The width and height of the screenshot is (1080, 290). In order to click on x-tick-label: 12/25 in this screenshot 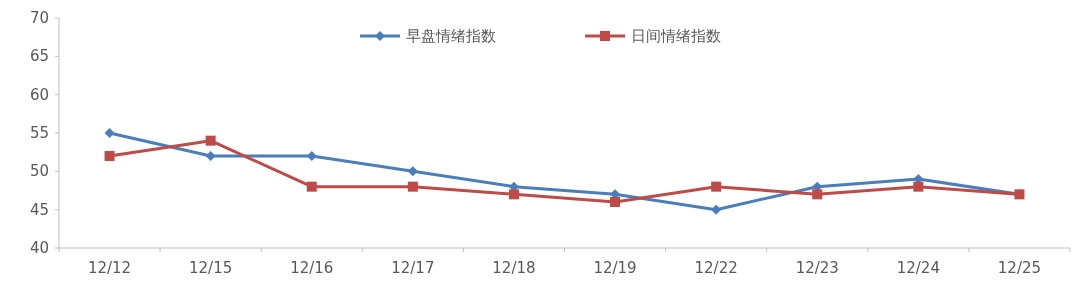, I will do `click(1019, 268)`.